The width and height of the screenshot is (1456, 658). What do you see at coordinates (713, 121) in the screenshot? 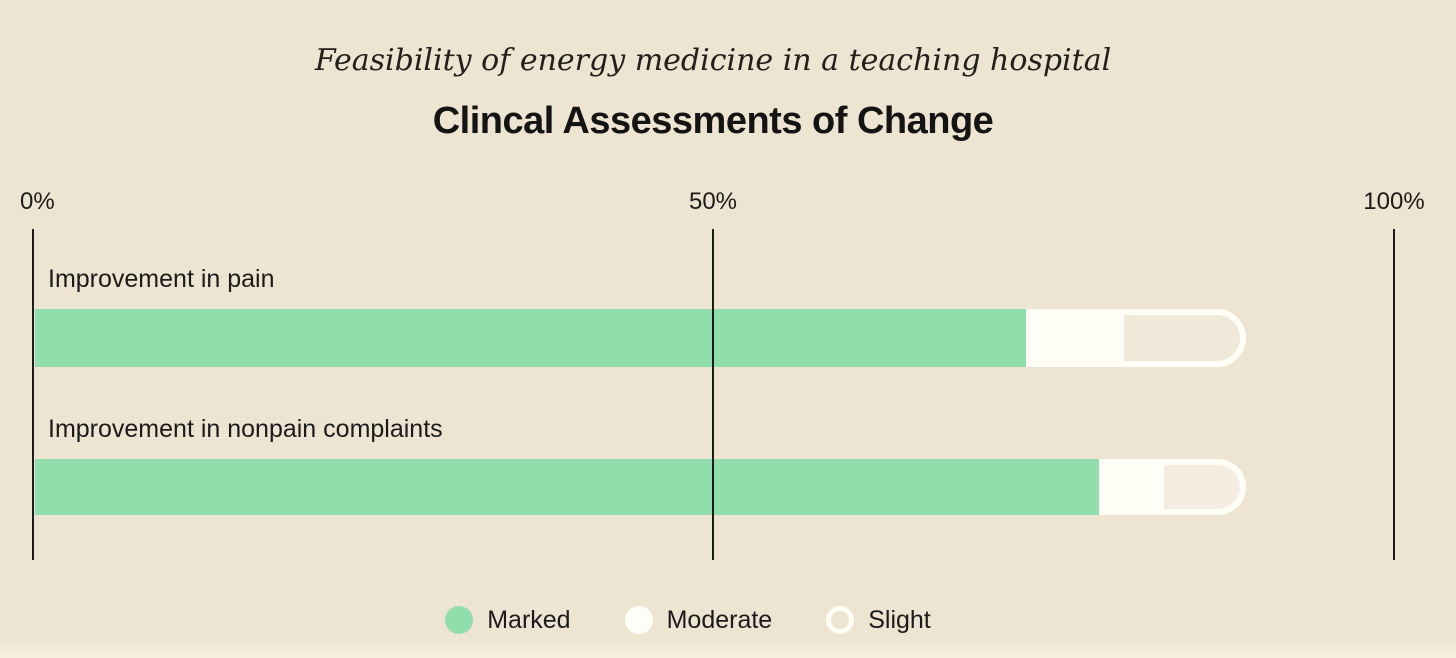
I see `chart-title: Clincal Assessments of Change` at bounding box center [713, 121].